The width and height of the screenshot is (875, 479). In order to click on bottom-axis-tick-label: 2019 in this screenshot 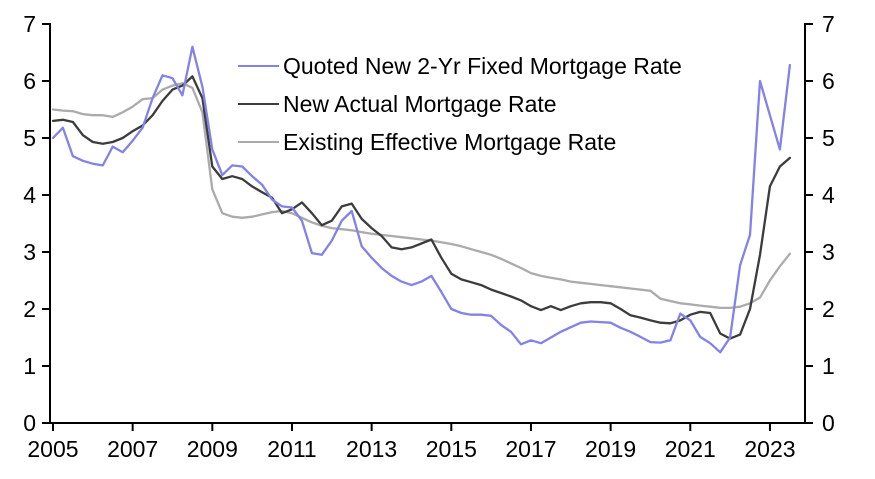, I will do `click(610, 449)`.